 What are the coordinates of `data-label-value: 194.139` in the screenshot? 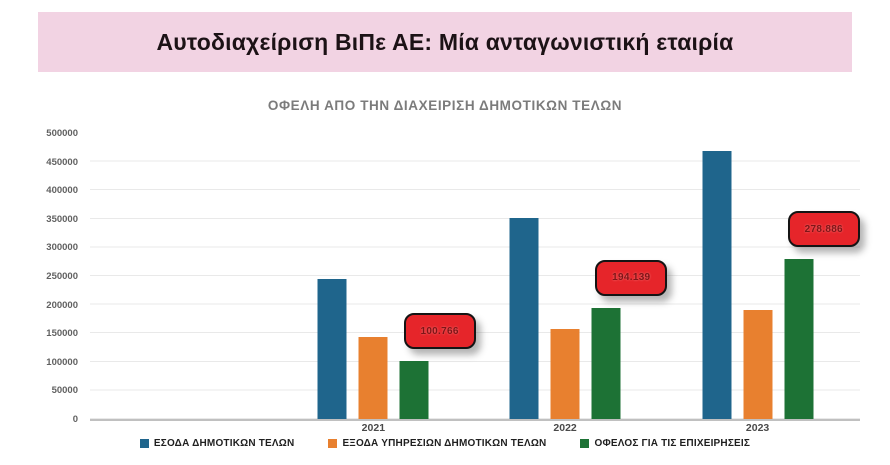 It's located at (631, 278).